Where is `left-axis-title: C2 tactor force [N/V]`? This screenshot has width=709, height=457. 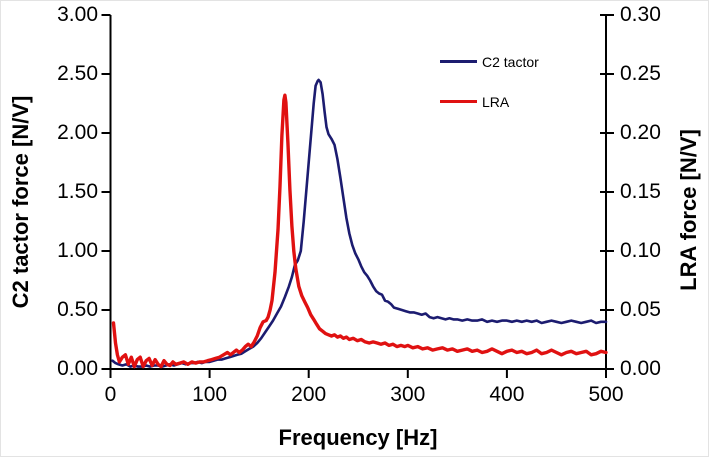 left-axis-title: C2 tactor force [N/V] is located at coordinates (20, 202).